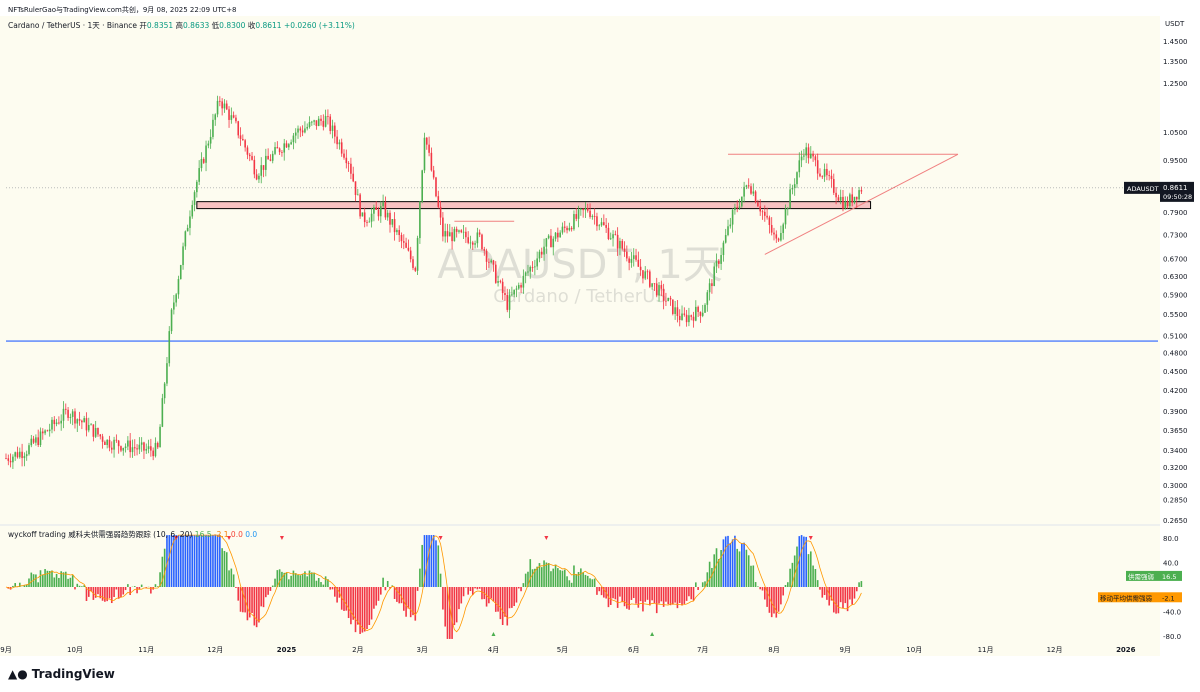 The height and width of the screenshot is (692, 1200). I want to click on change-value: +0.0260 (+3.11%), so click(319, 25).